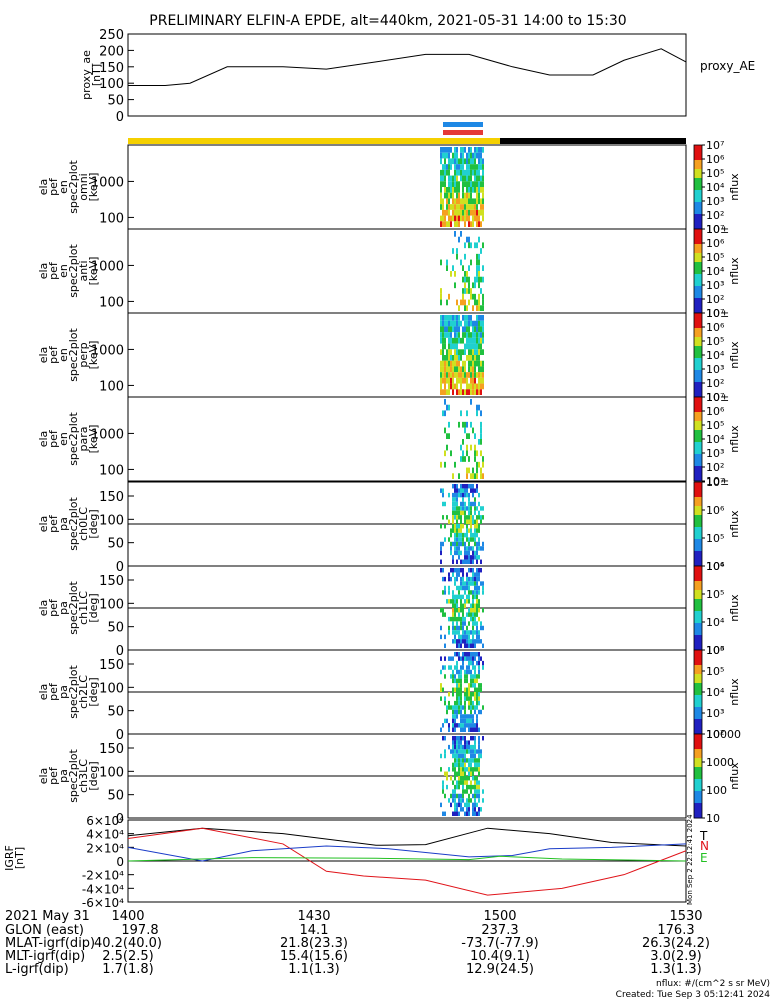 The width and height of the screenshot is (775, 1000). Describe the element at coordinates (593, 141) in the screenshot. I see `eclipse-bar` at that location.